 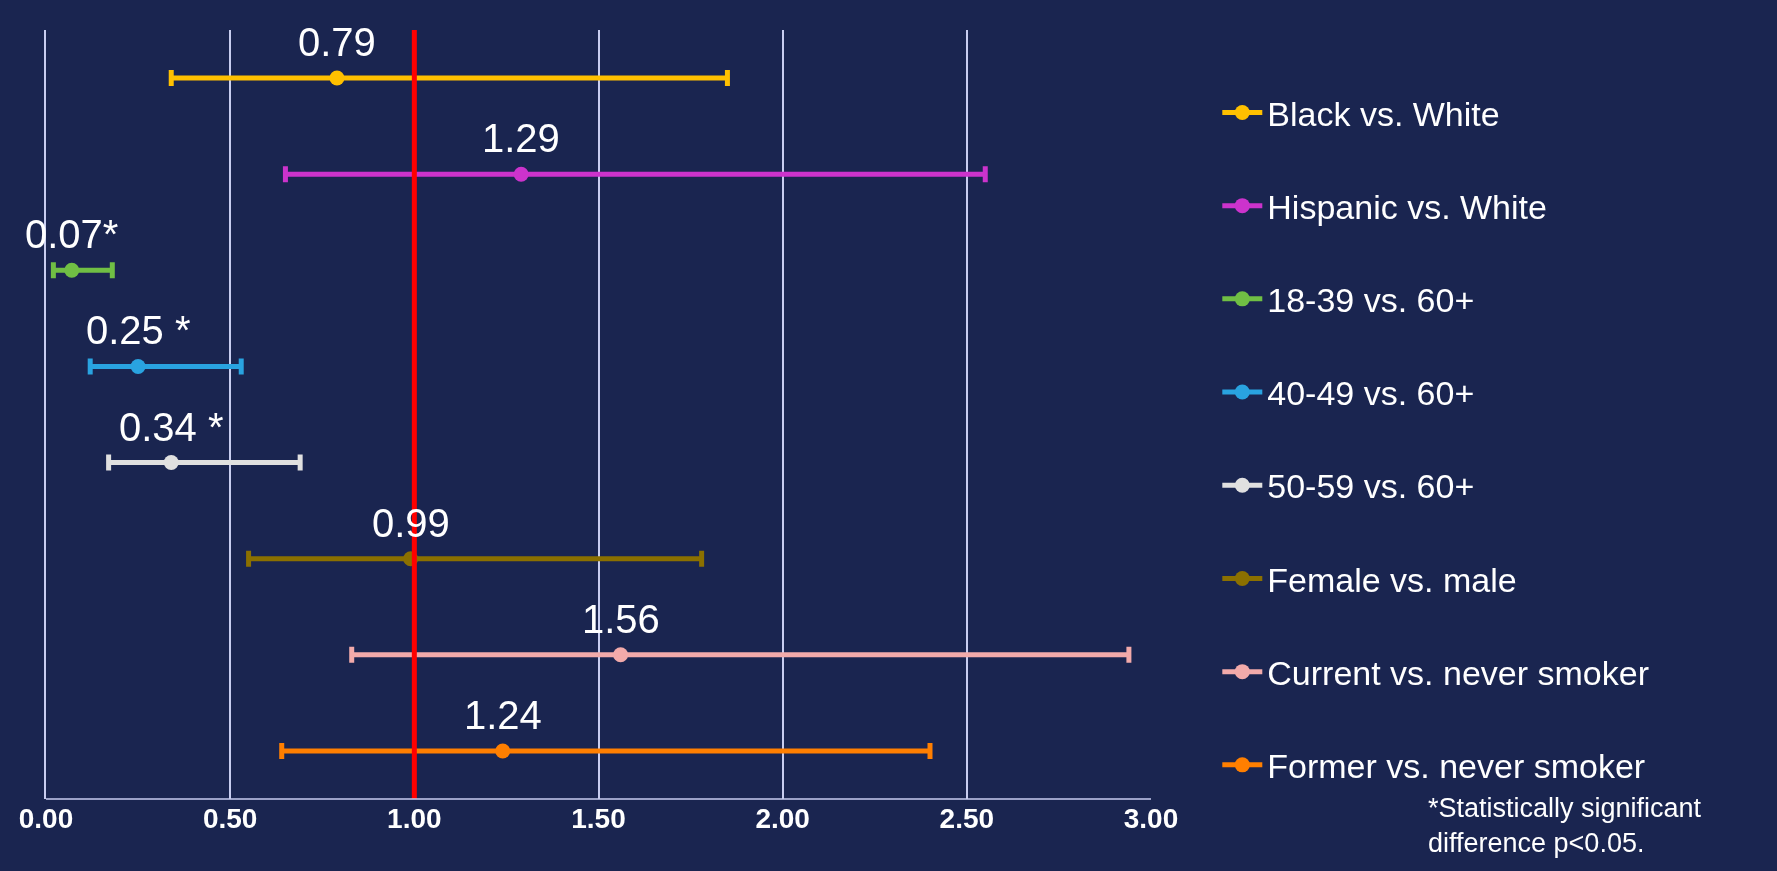 I want to click on text: *Statistically significant difference p<0.05., so click(x=1565, y=826).